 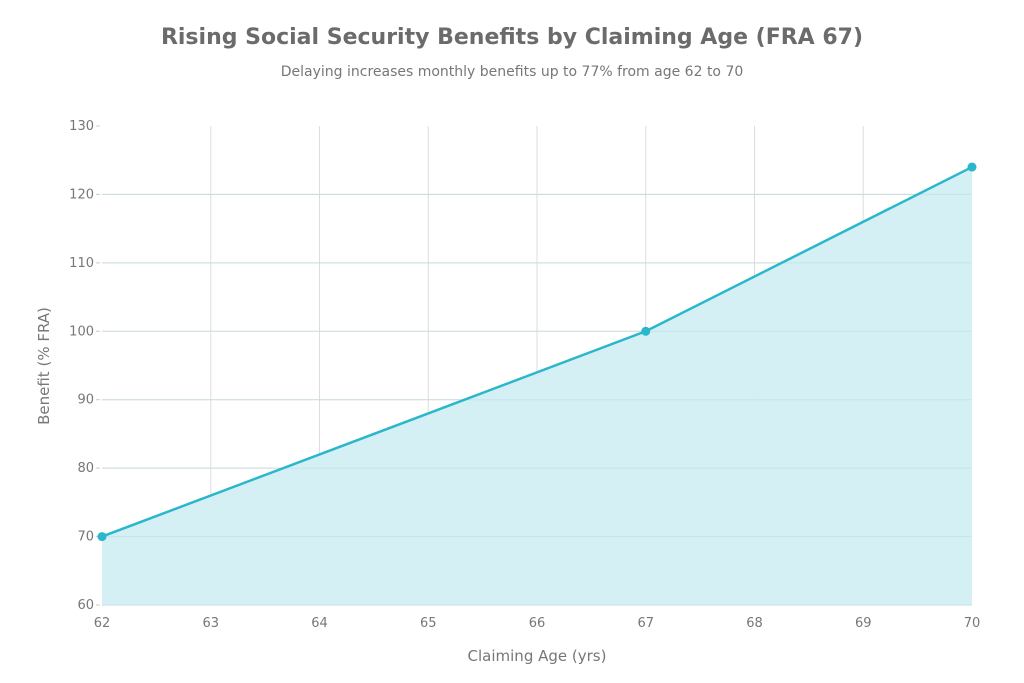 I want to click on y-tick-label: 80, so click(x=85, y=468).